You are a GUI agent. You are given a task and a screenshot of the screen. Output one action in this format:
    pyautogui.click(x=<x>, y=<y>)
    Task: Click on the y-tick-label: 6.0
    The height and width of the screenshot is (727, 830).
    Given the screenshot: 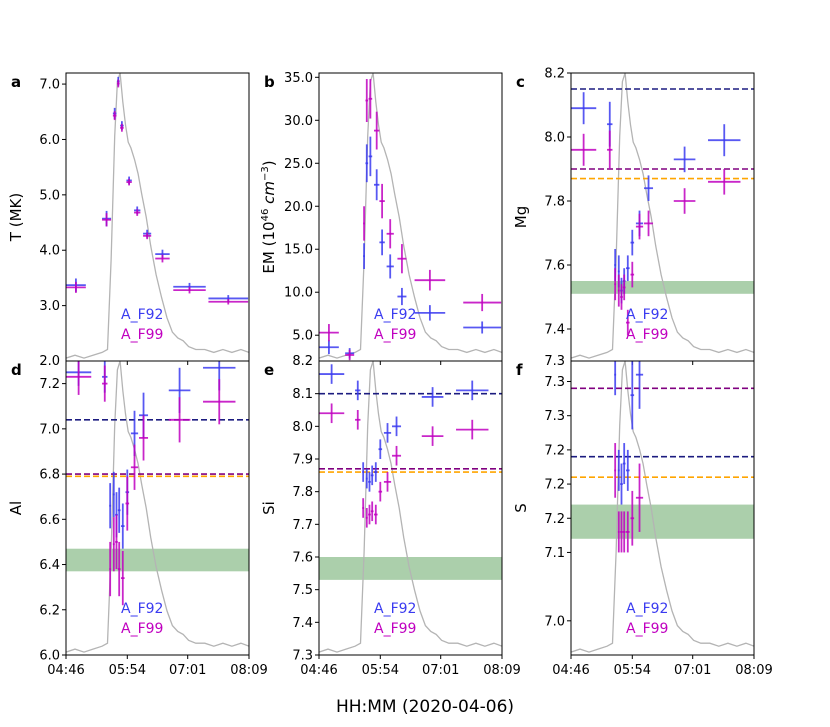 What is the action you would take?
    pyautogui.click(x=49, y=140)
    